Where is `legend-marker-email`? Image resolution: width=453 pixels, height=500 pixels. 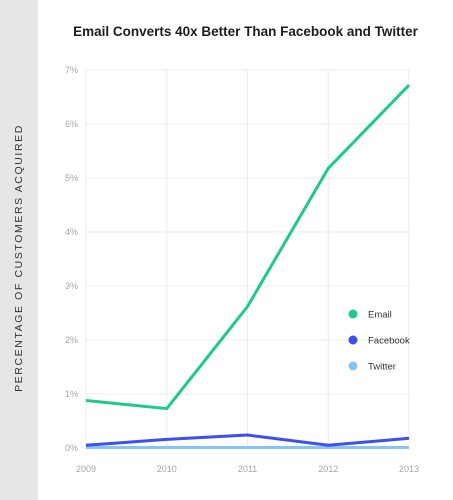
legend-marker-email is located at coordinates (353, 314).